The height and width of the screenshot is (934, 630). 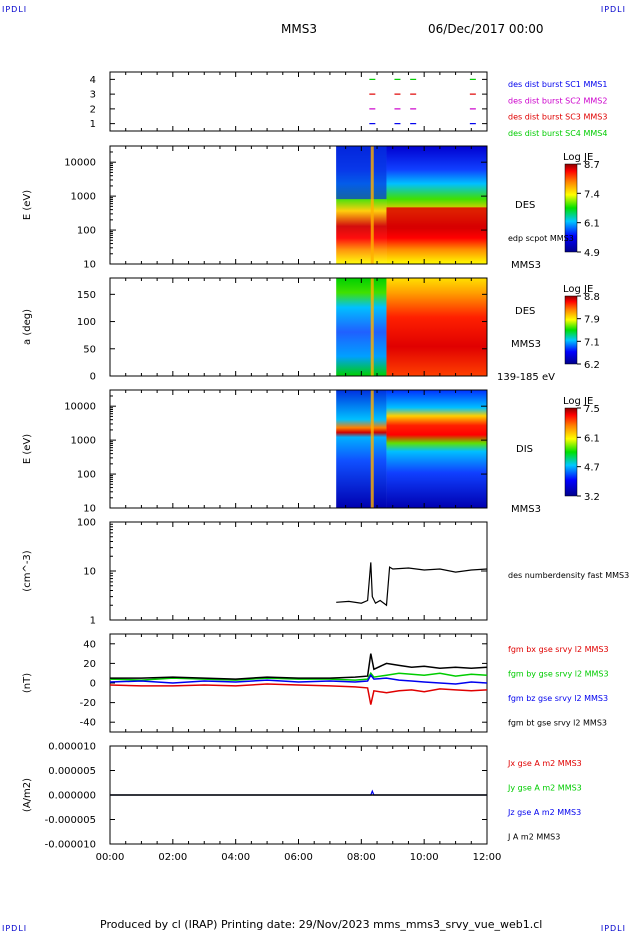 I want to click on spacecraft-title: MMS3, so click(x=299, y=29).